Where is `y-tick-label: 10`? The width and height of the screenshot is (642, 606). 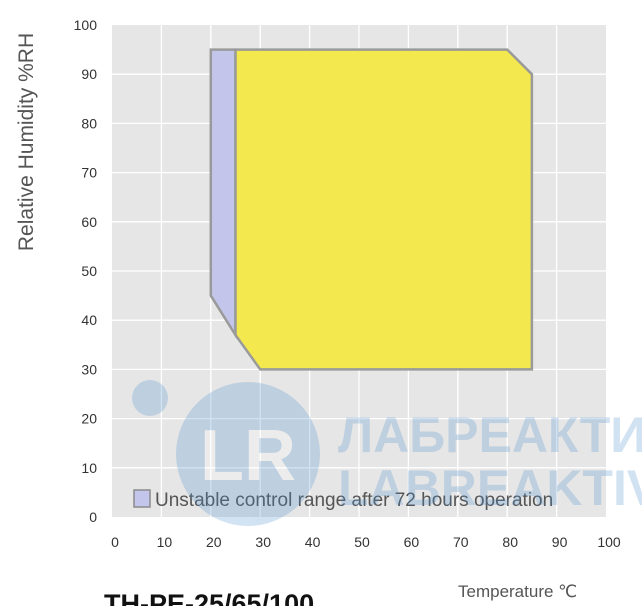 y-tick-label: 10 is located at coordinates (89, 468).